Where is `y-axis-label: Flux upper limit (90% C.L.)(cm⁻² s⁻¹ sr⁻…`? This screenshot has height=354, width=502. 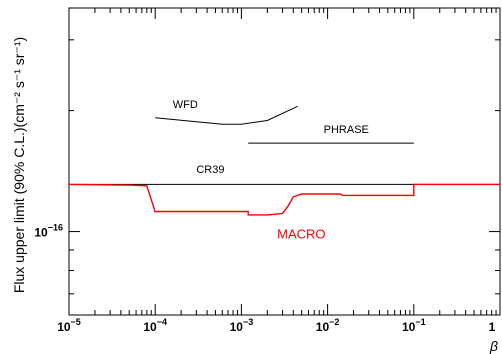 y-axis-label: Flux upper limit (90% C.L.)(cm⁻² s⁻¹ sr⁻… is located at coordinates (19, 165).